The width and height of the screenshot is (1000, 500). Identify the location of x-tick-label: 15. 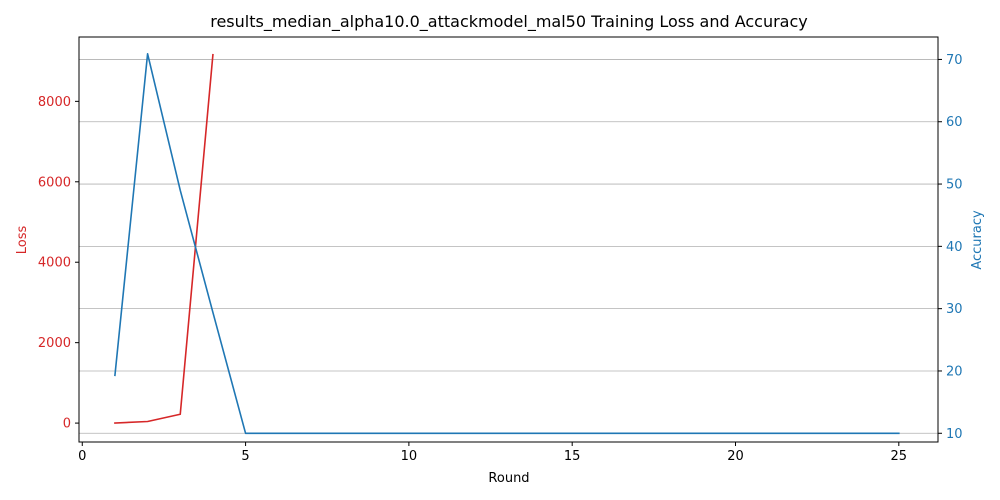
(572, 456).